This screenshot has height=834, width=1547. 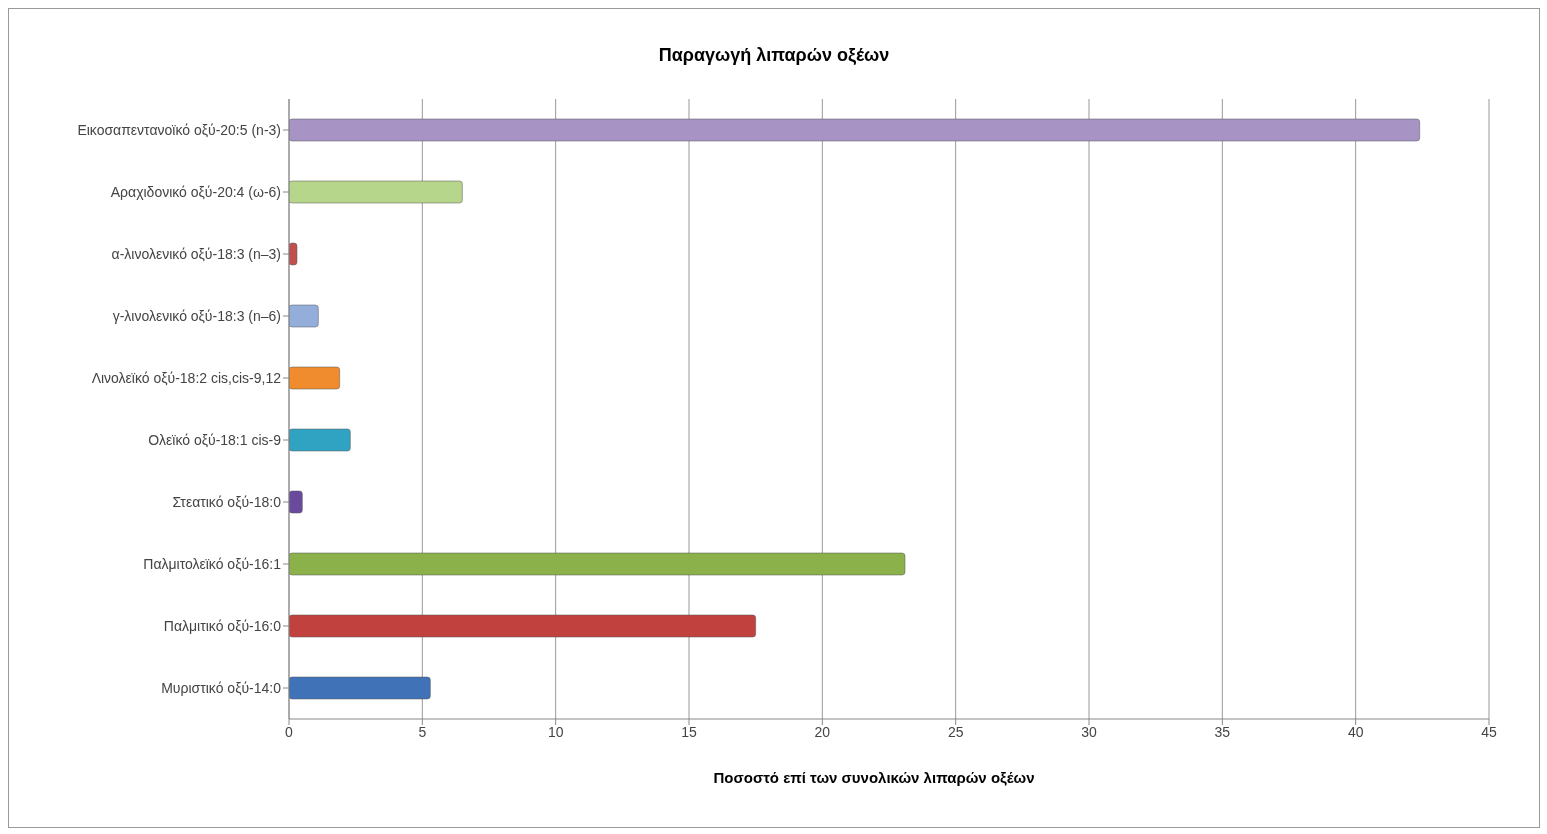 What do you see at coordinates (774, 55) in the screenshot?
I see `chart-title: Παραγωγή λιπαρών οξέων` at bounding box center [774, 55].